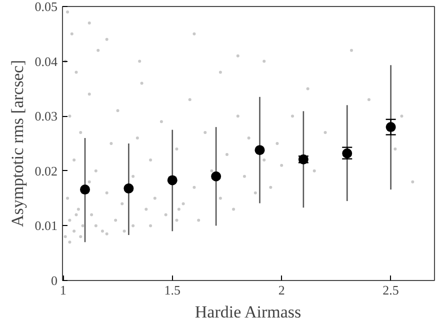 This screenshot has height=325, width=436. Describe the element at coordinates (46, 170) in the screenshot. I see `y-tick-label: 0.02` at that location.